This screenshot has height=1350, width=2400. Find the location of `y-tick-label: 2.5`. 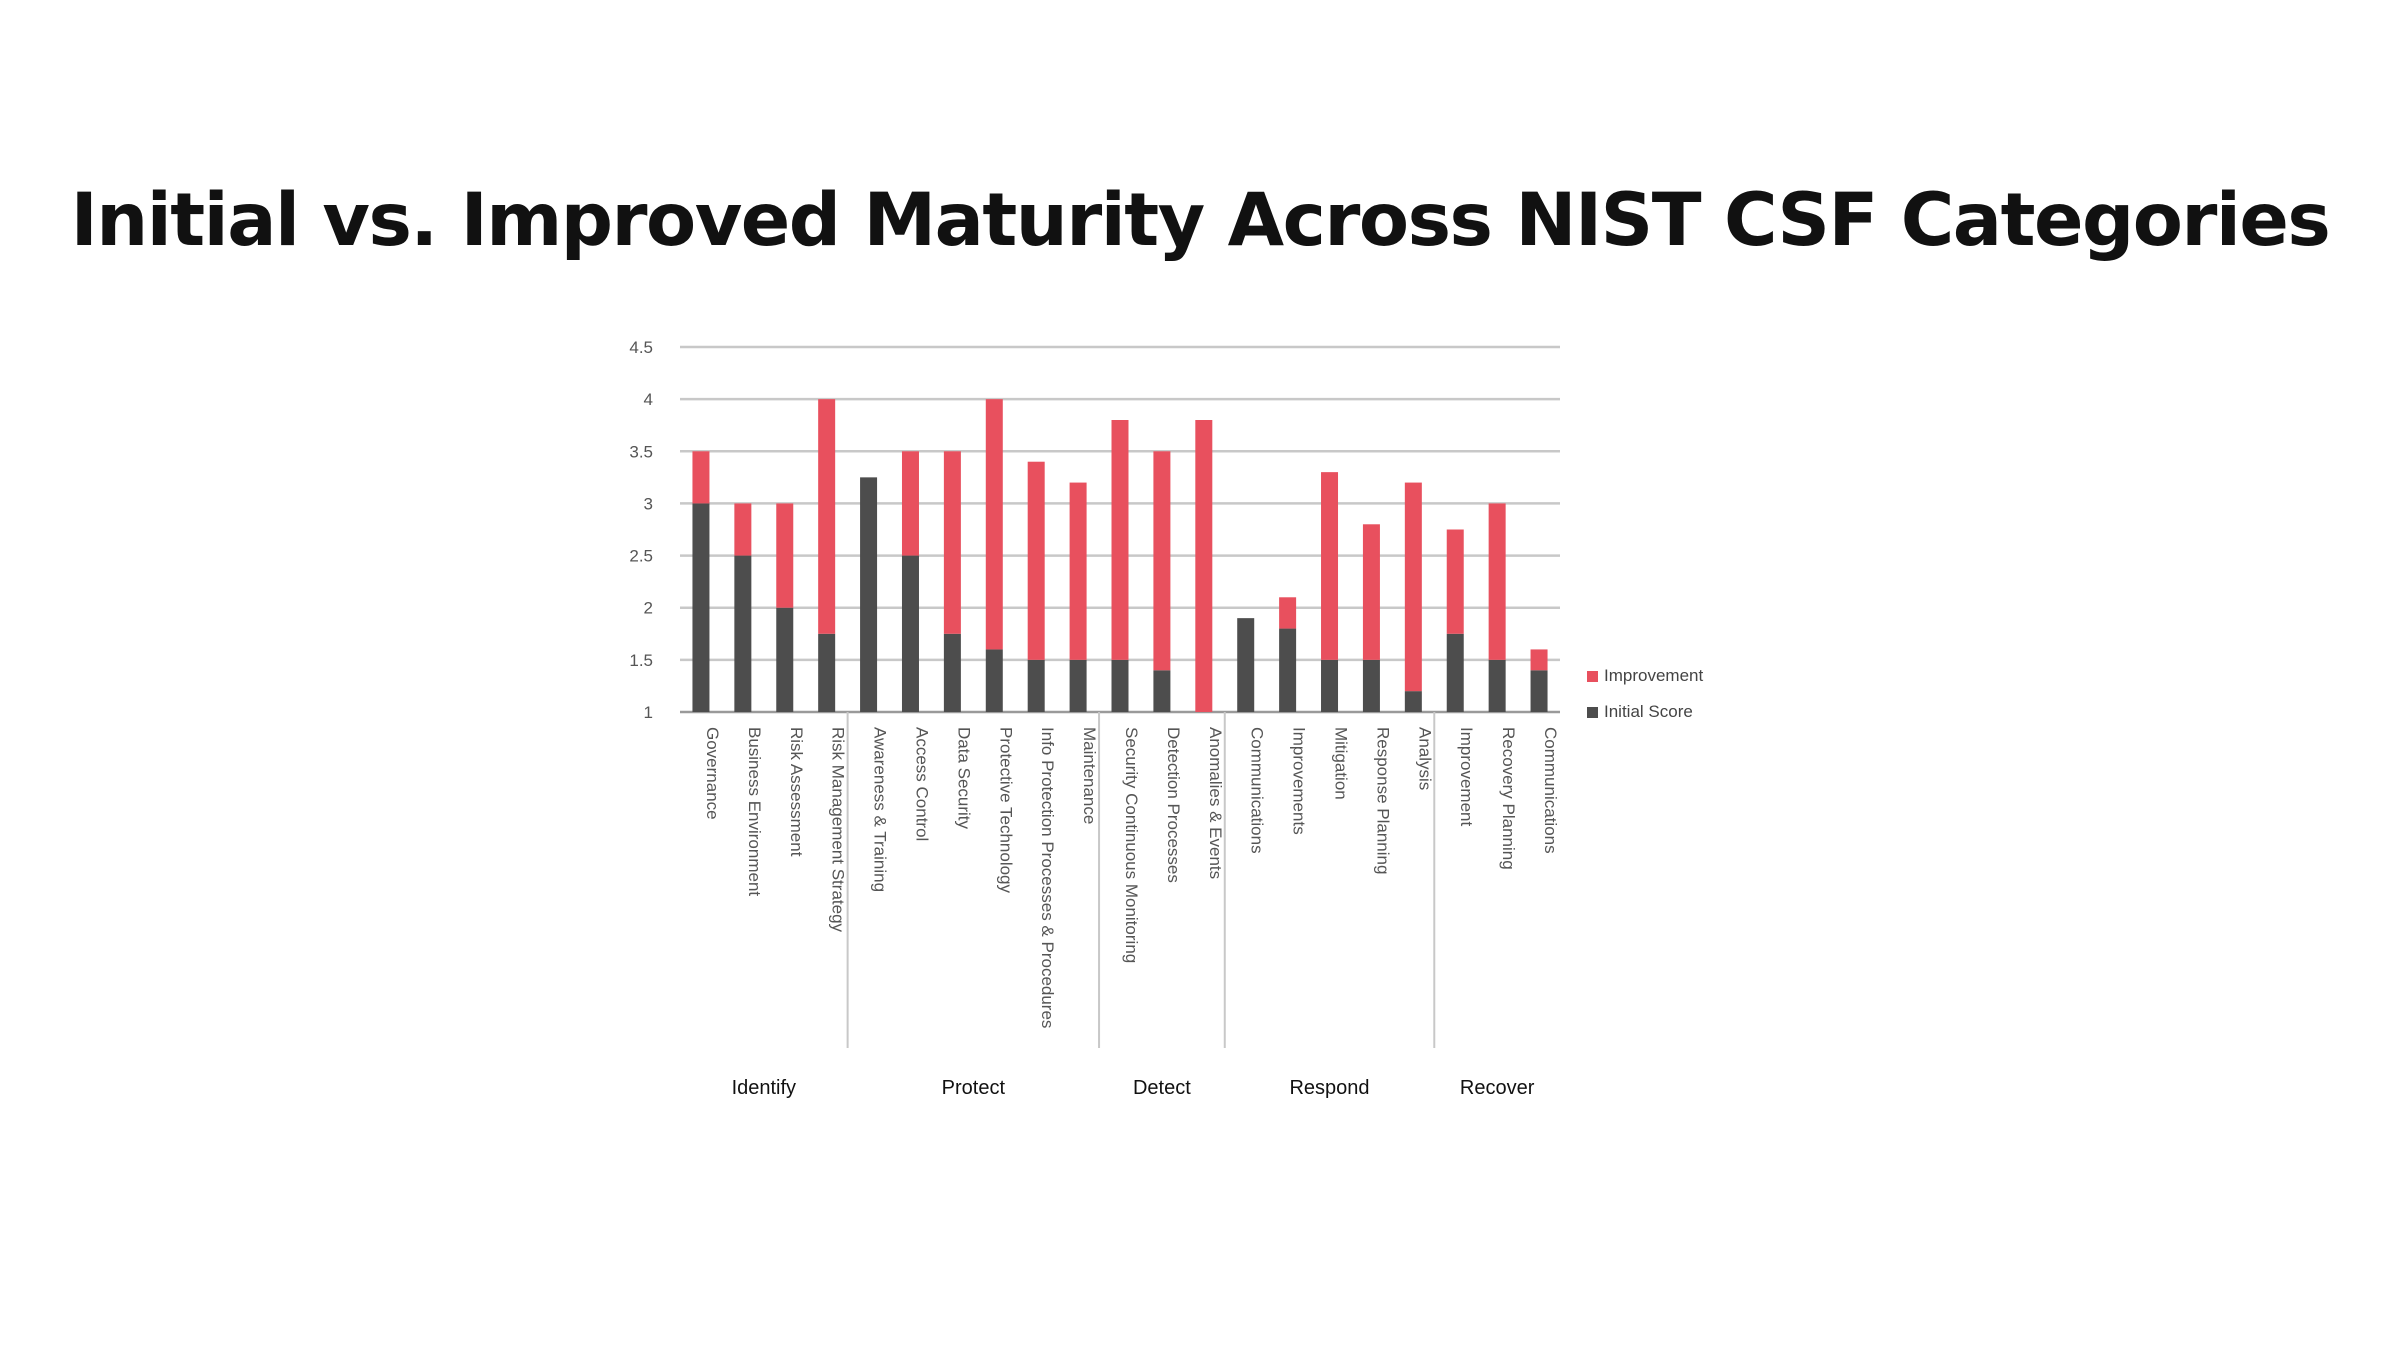

y-tick-label: 2.5 is located at coordinates (641, 556).